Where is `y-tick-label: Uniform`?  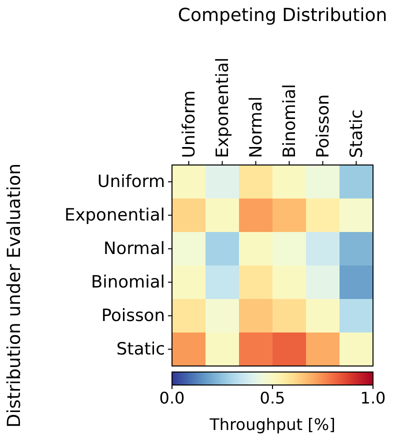
y-tick-label: Uniform is located at coordinates (131, 182).